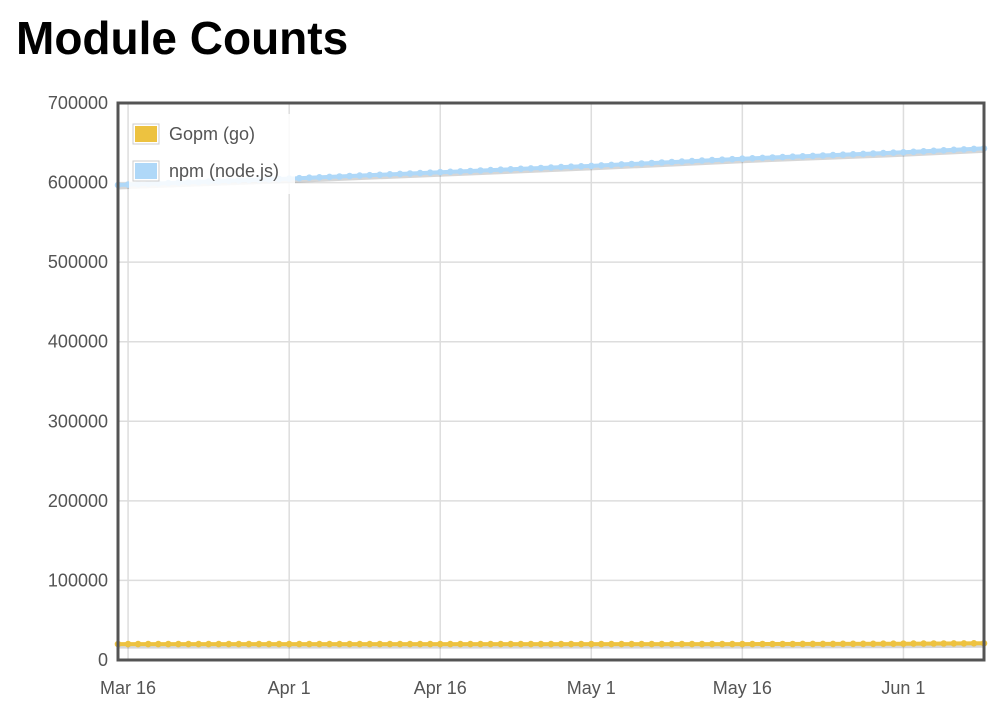  Describe the element at coordinates (78, 262) in the screenshot. I see `y-tick-label: 500000` at that location.